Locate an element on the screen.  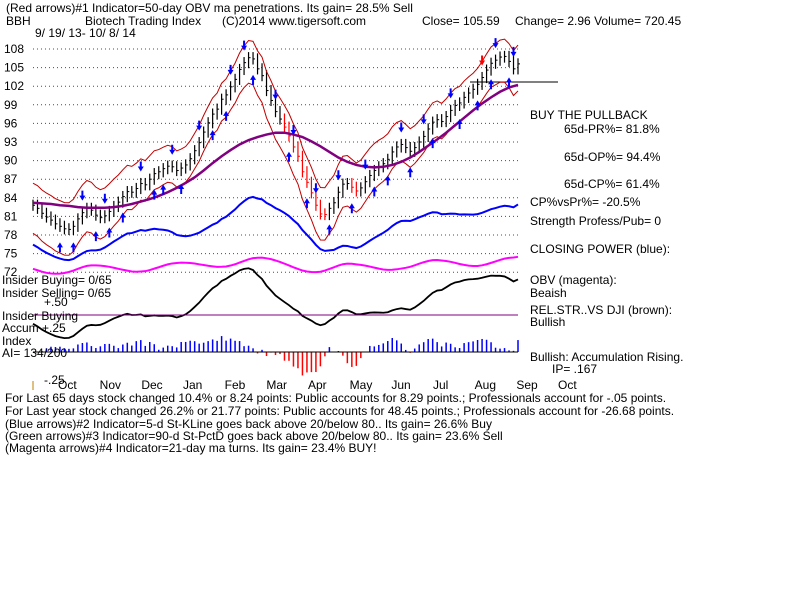
ma50-polyline is located at coordinates (275, 146).